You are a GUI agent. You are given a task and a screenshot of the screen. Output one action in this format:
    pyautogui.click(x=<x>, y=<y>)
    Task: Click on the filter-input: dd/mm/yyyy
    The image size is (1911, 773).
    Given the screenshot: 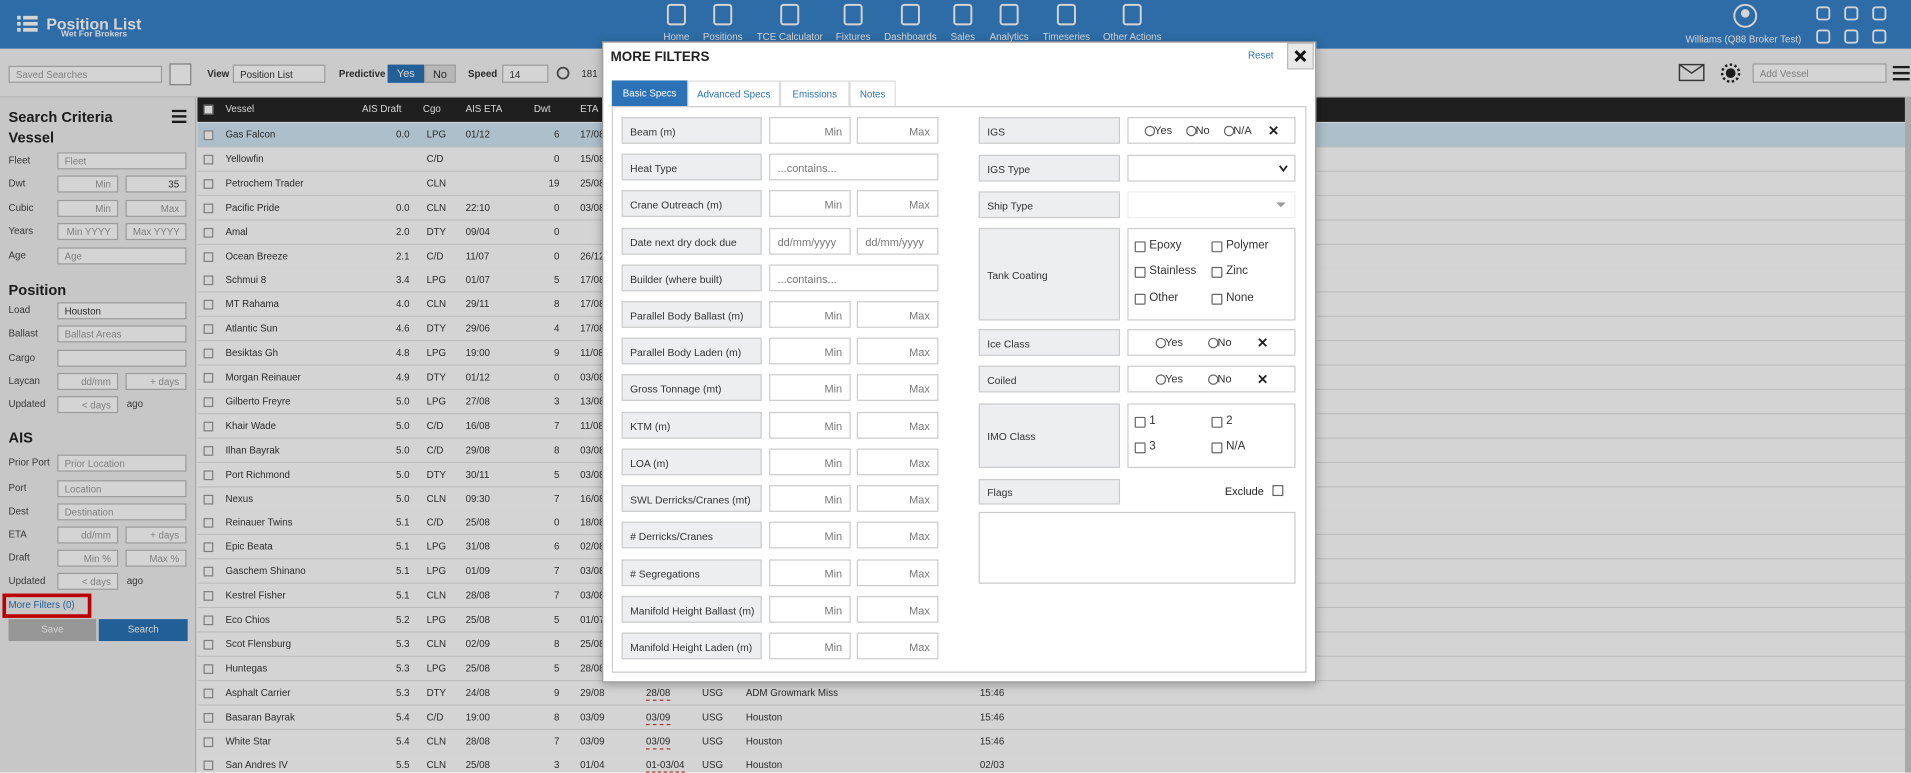 What is the action you would take?
    pyautogui.click(x=897, y=241)
    